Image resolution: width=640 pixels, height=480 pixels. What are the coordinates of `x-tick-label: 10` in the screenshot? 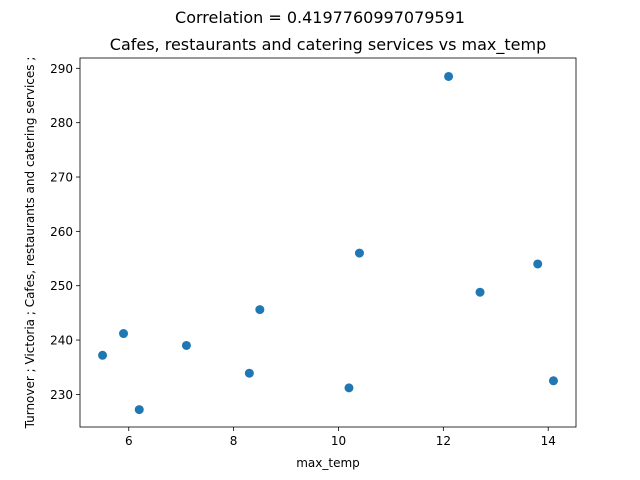 It's located at (338, 441).